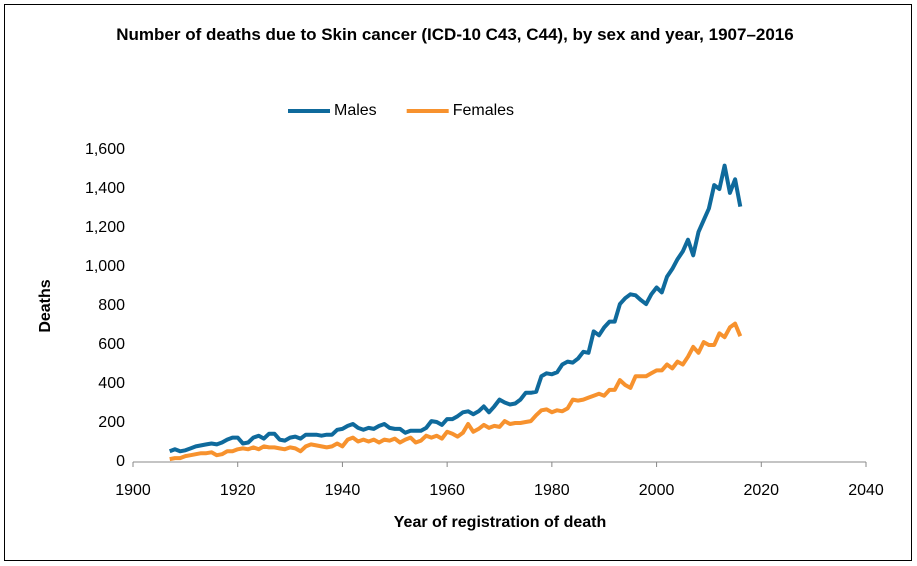 The image size is (917, 566). Describe the element at coordinates (343, 490) in the screenshot. I see `x-tick-label: 1940` at that location.